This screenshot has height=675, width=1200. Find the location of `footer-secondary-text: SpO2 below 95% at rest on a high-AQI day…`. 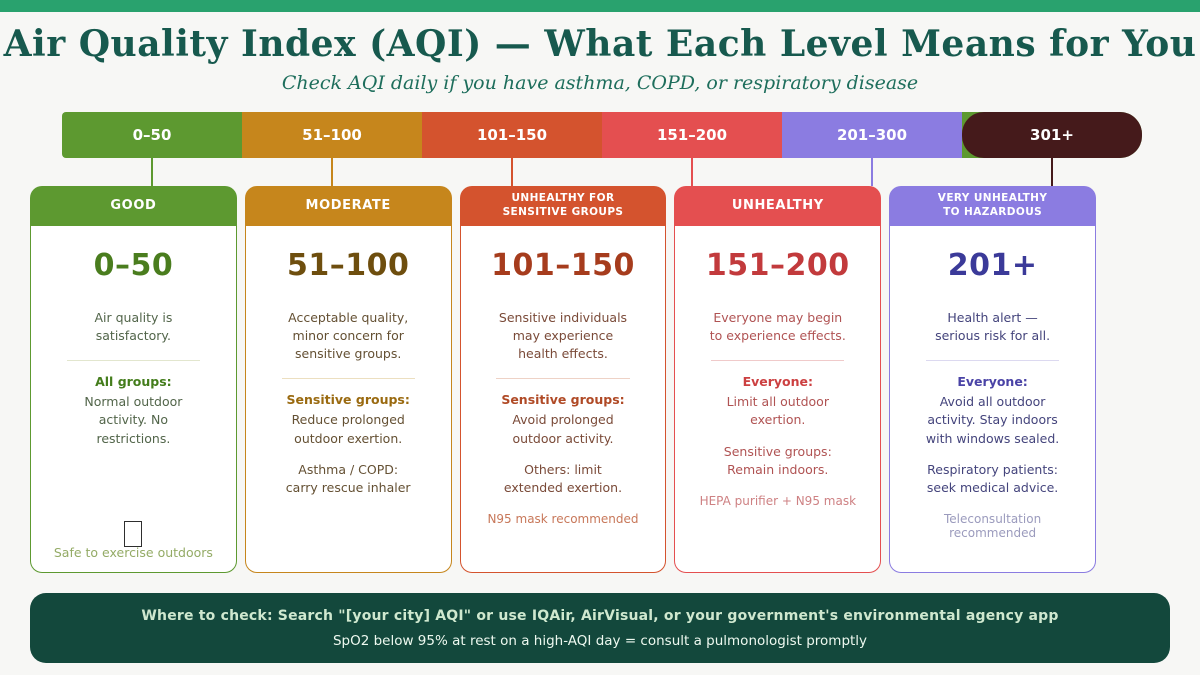

footer-secondary-text: SpO2 below 95% at rest on a high-AQI day… is located at coordinates (600, 640).